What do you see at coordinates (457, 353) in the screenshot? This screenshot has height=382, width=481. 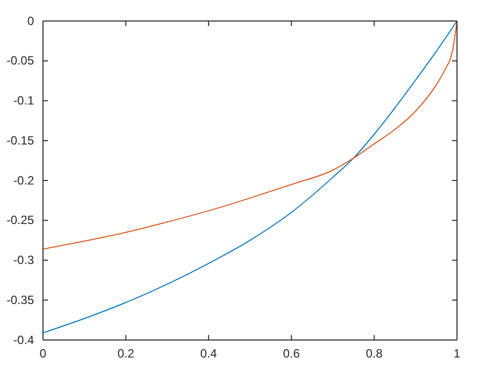 I see `x-tick-label: 1` at bounding box center [457, 353].